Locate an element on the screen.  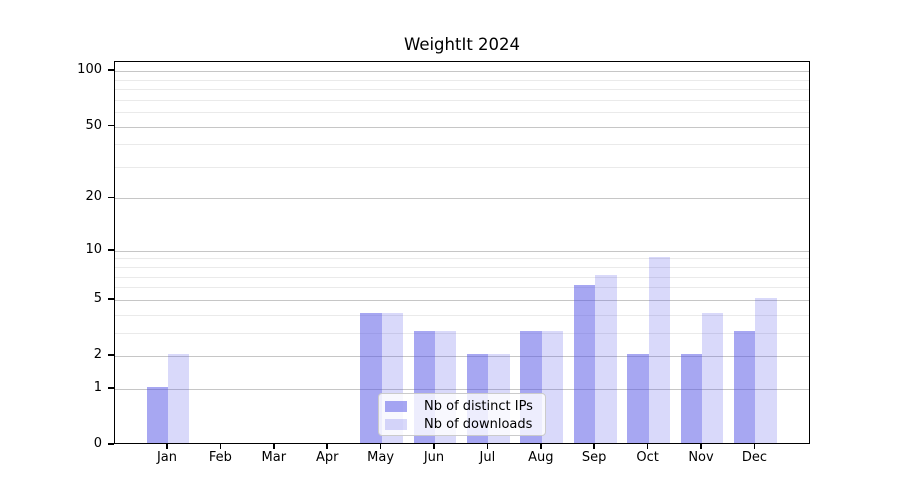
x-tick-label: May2024 is located at coordinates (381, 458).